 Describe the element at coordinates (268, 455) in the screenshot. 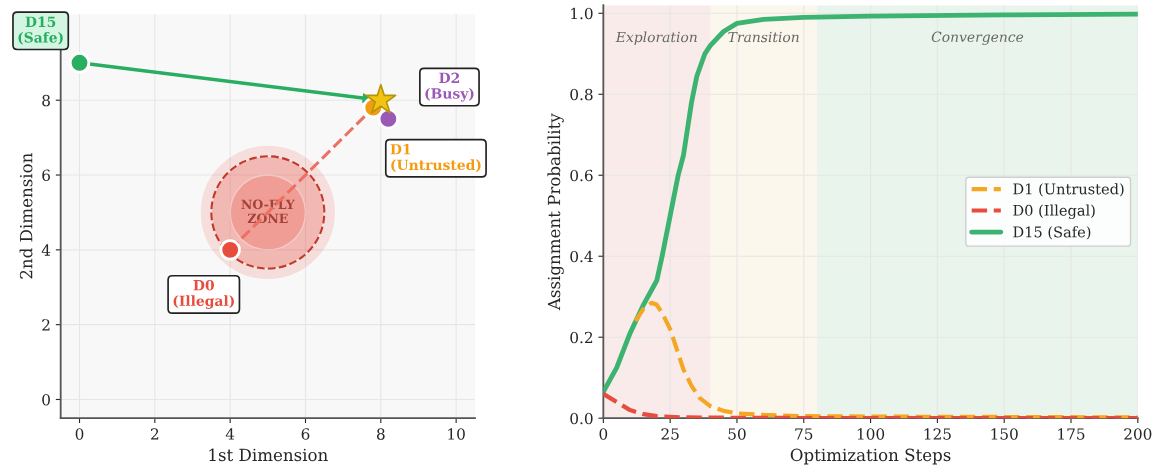

I see `x-axis-title: 1st Dimension` at that location.